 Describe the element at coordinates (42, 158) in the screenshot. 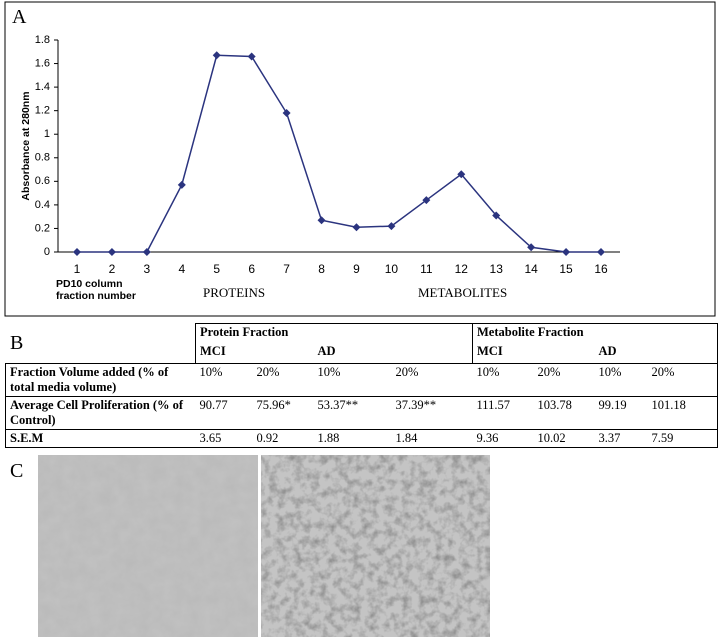

I see `y-tick-label: 0.8` at that location.